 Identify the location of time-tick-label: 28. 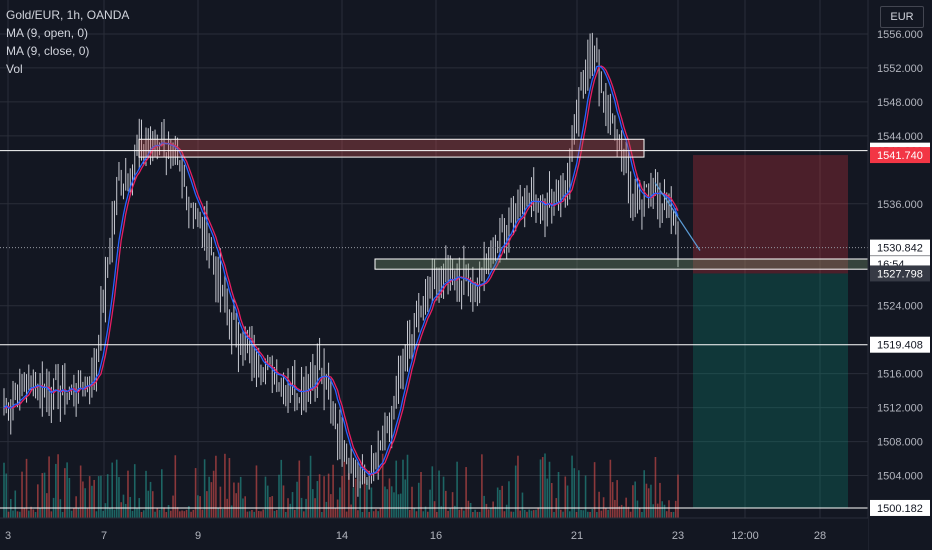
(820, 536).